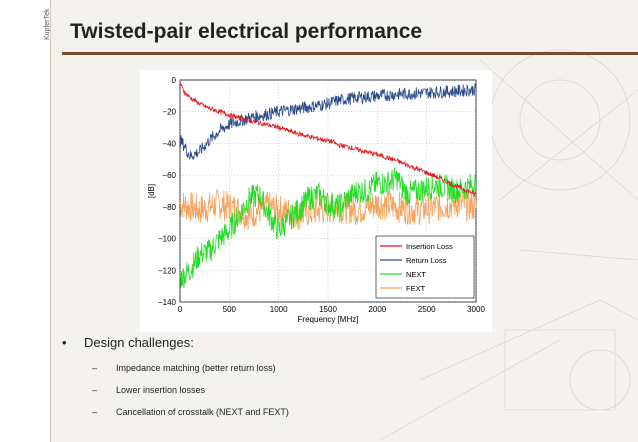  Describe the element at coordinates (429, 246) in the screenshot. I see `legend-label: Insertion Loss` at that location.